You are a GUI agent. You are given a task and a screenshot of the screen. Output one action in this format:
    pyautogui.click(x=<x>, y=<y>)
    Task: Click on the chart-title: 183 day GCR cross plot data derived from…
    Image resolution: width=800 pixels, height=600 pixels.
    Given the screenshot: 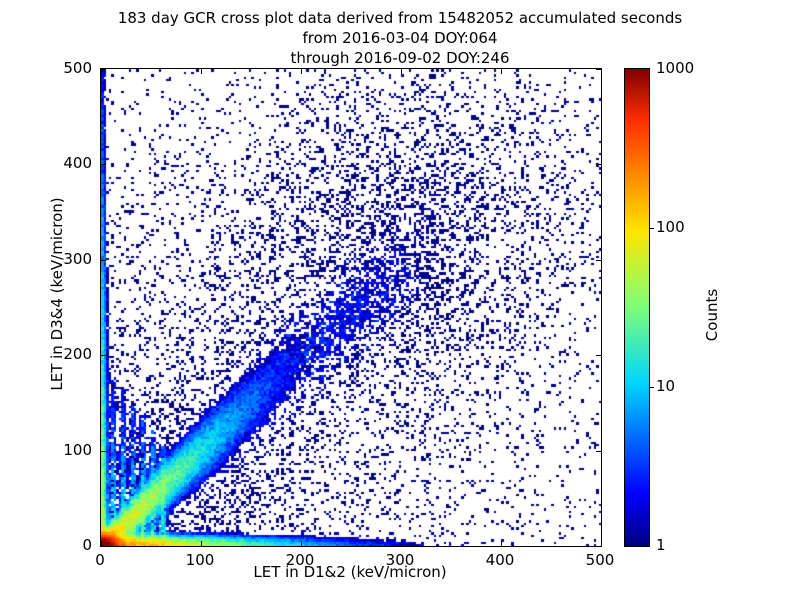 What is the action you would take?
    pyautogui.click(x=400, y=38)
    